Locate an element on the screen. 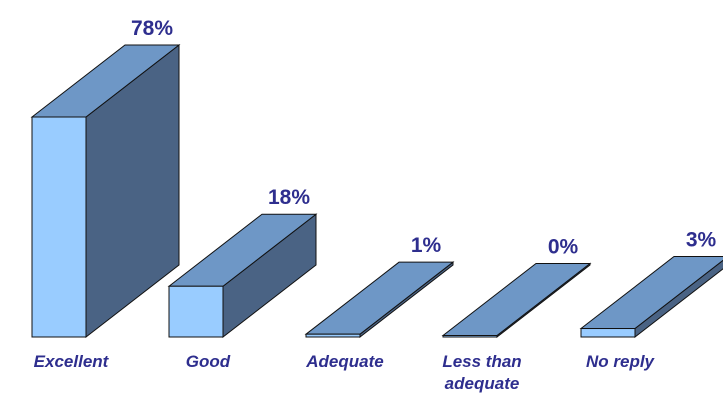  category-label-line: No reply is located at coordinates (621, 361).